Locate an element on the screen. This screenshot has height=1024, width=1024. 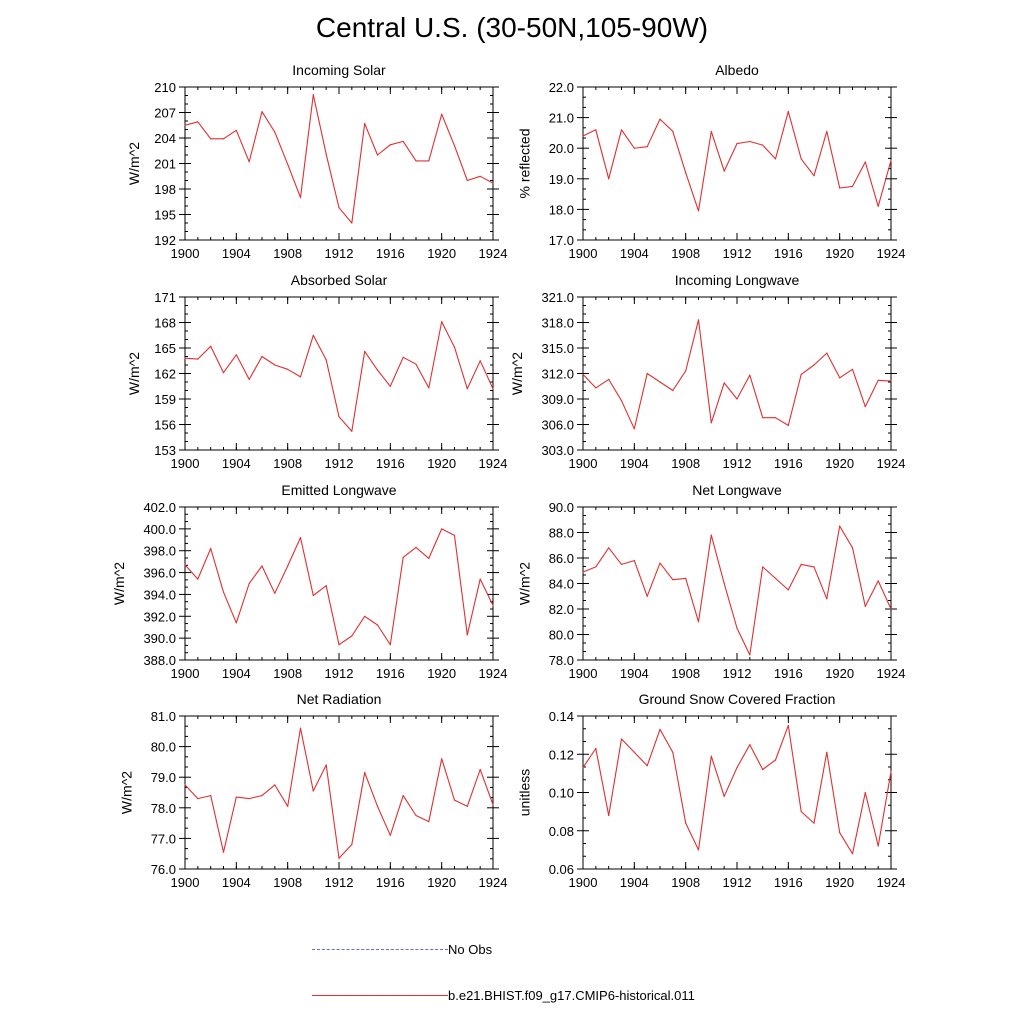
y-tick-label: 303.0 is located at coordinates (557, 450).